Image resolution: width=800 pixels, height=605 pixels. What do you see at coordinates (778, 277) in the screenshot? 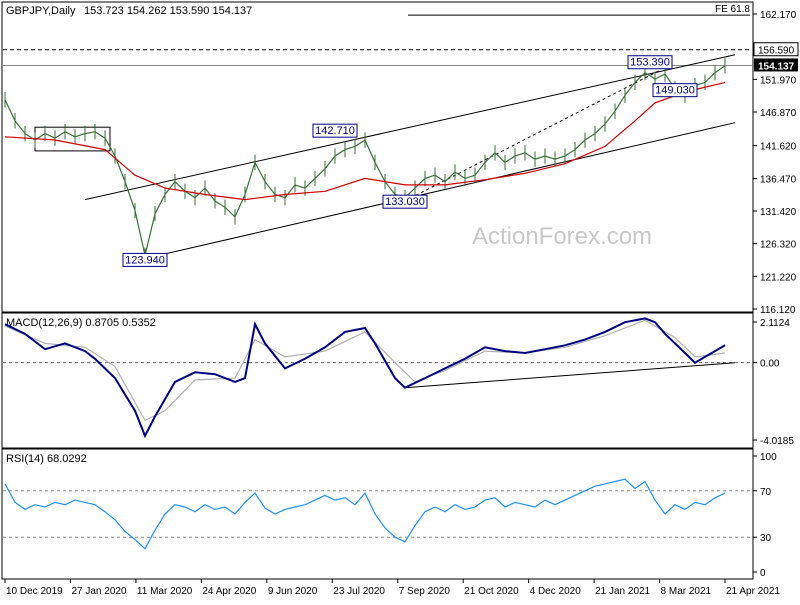
I see `price-y-tick-label: 121.220` at bounding box center [778, 277].